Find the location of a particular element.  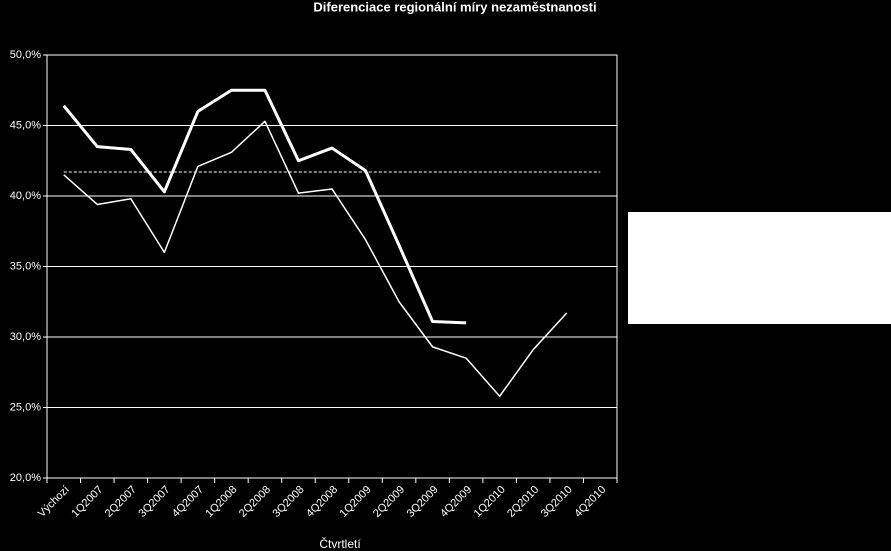

x-tick-label: 1Q2009 is located at coordinates (356, 502).